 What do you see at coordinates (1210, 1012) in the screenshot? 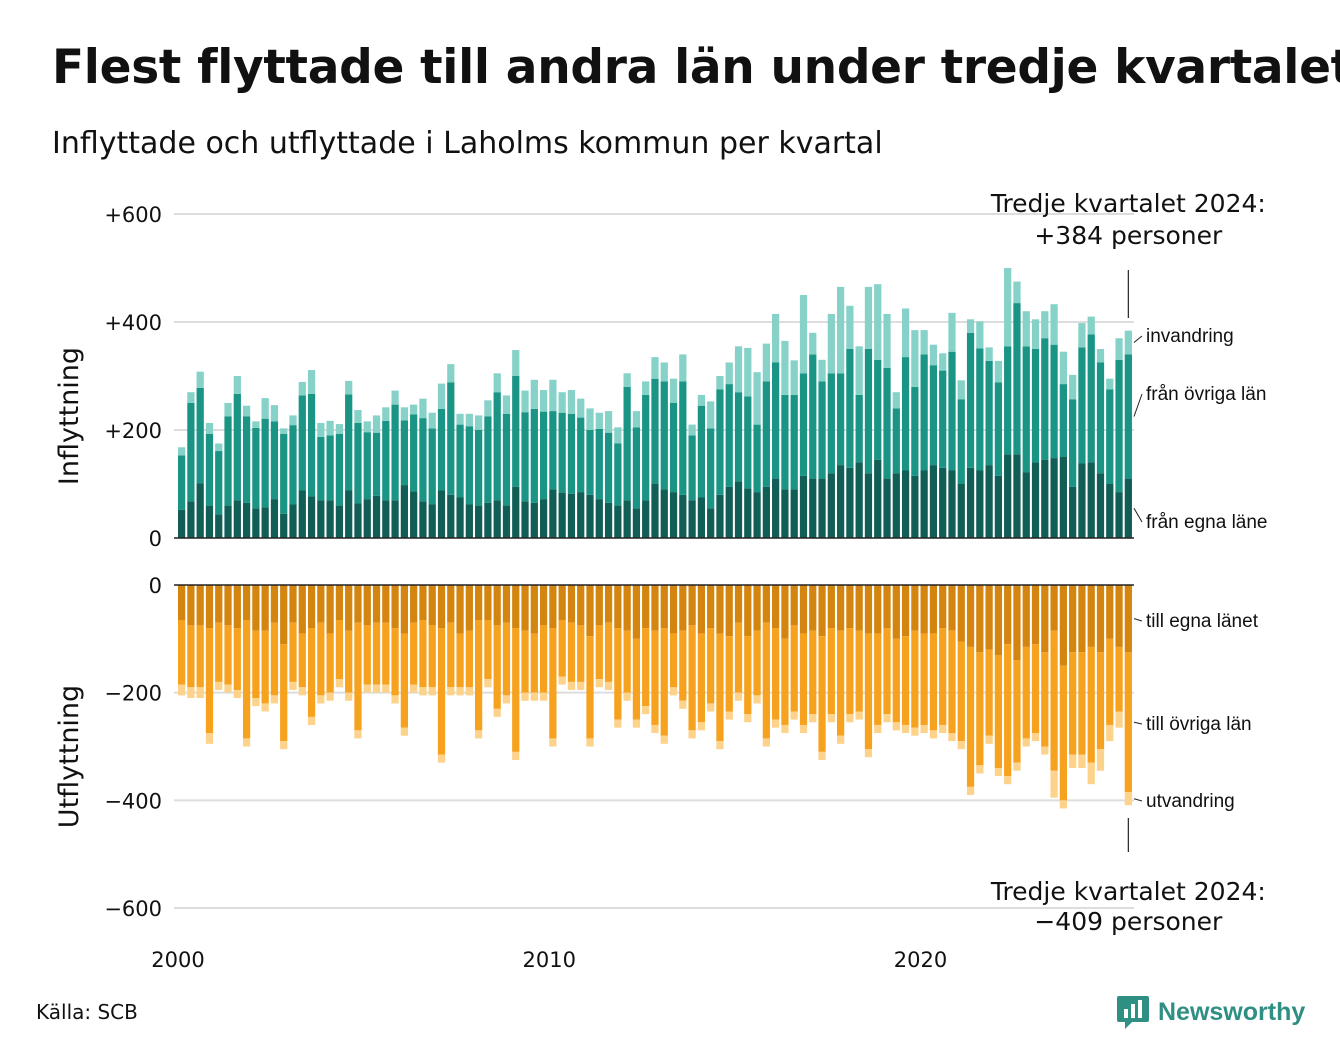
I see `newsworthy-logo: Newsworthy` at bounding box center [1210, 1012].